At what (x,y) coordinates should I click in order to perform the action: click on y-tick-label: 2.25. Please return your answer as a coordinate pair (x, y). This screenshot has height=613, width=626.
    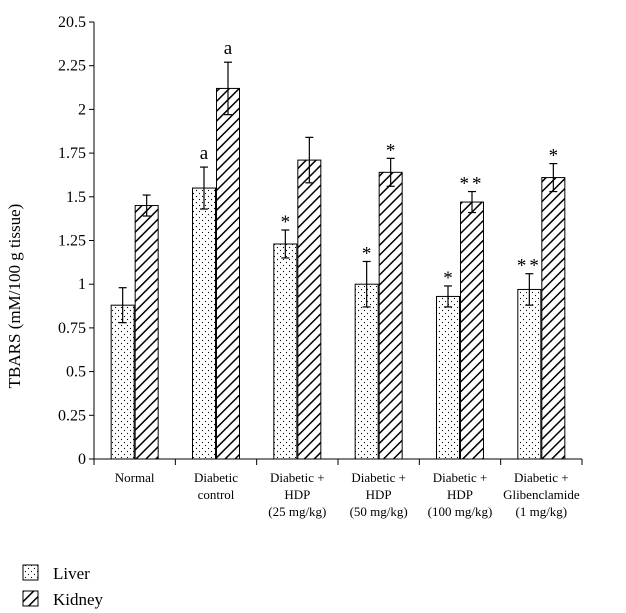
    Looking at the image, I should click on (72, 66).